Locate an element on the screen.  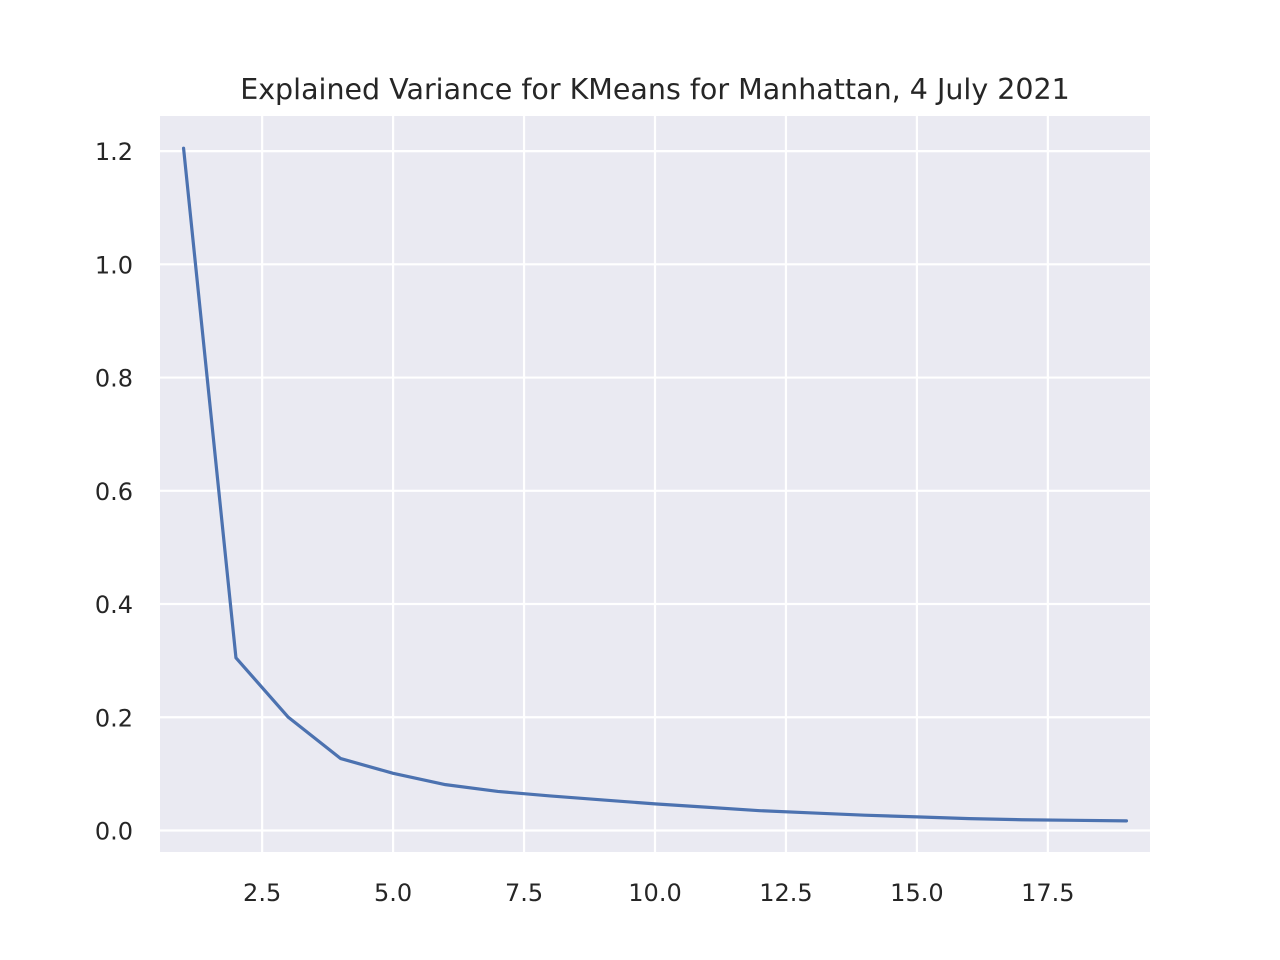
x-tick-label: 12.5 is located at coordinates (785, 893).